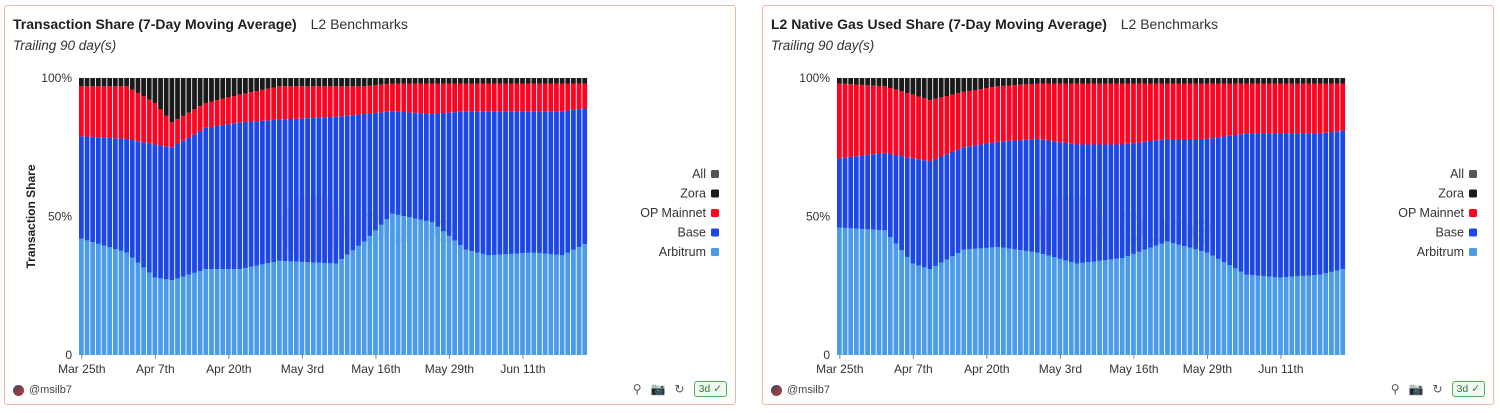 The image size is (1500, 413). Describe the element at coordinates (1457, 194) in the screenshot. I see `legend-item: Zora` at that location.